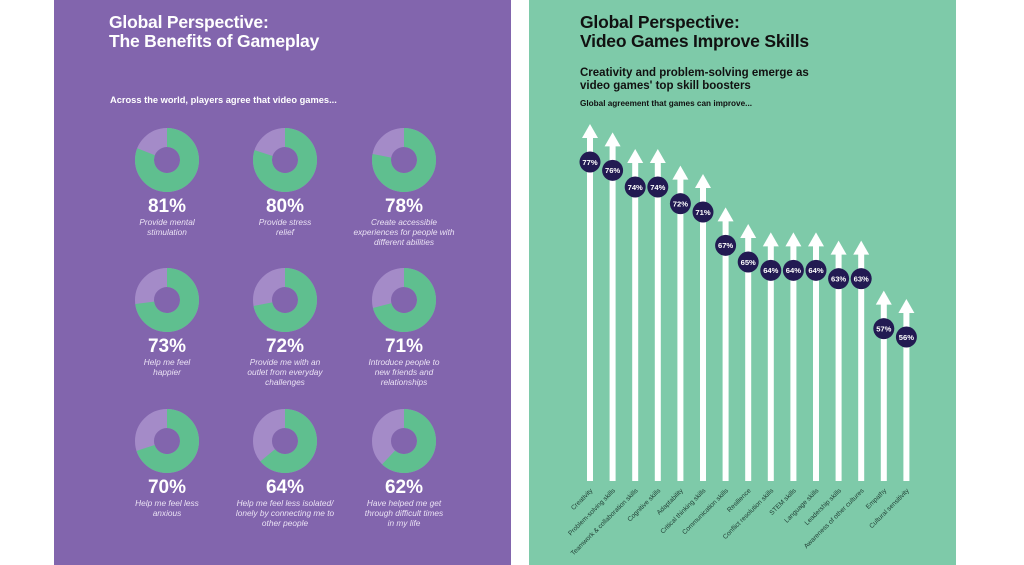 The image size is (1024, 565). What do you see at coordinates (404, 487) in the screenshot?
I see `donut-percent-label: 62%` at bounding box center [404, 487].